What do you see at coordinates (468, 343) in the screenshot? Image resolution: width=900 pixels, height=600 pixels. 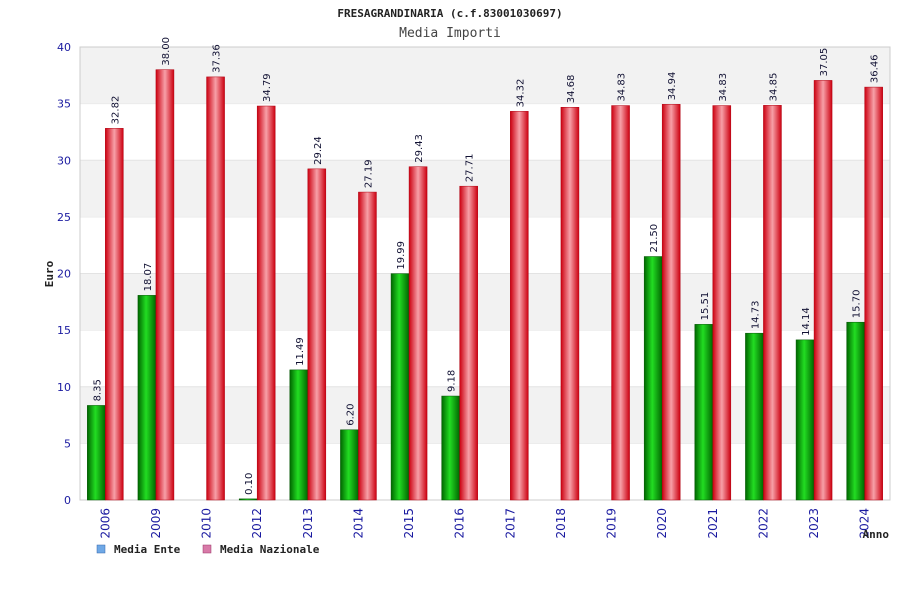 I see `bar-nazionale-2016` at bounding box center [468, 343].